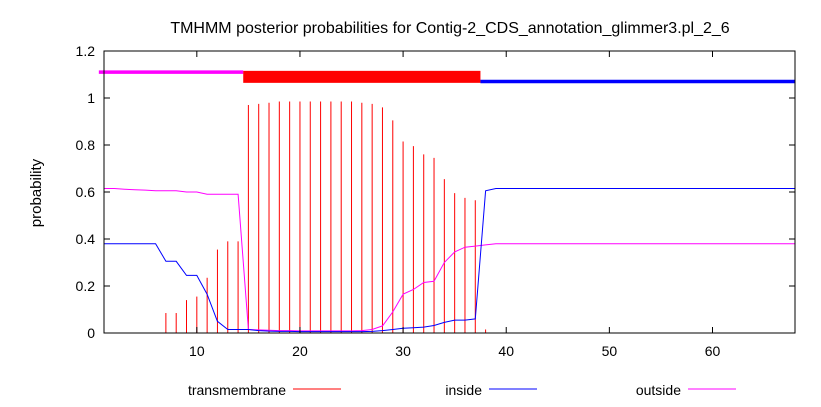 Image resolution: width=821 pixels, height=407 pixels. Describe the element at coordinates (403, 351) in the screenshot. I see `x-tick-label: 30` at that location.